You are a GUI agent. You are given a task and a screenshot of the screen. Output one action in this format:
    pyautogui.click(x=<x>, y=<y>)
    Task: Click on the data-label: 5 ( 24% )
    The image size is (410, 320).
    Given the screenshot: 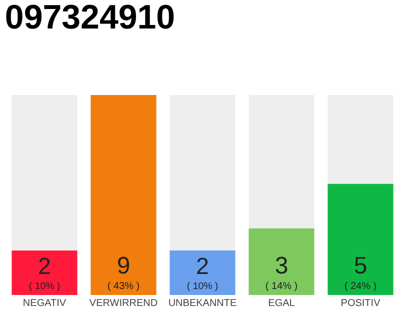 What is the action you would take?
    pyautogui.click(x=360, y=272)
    